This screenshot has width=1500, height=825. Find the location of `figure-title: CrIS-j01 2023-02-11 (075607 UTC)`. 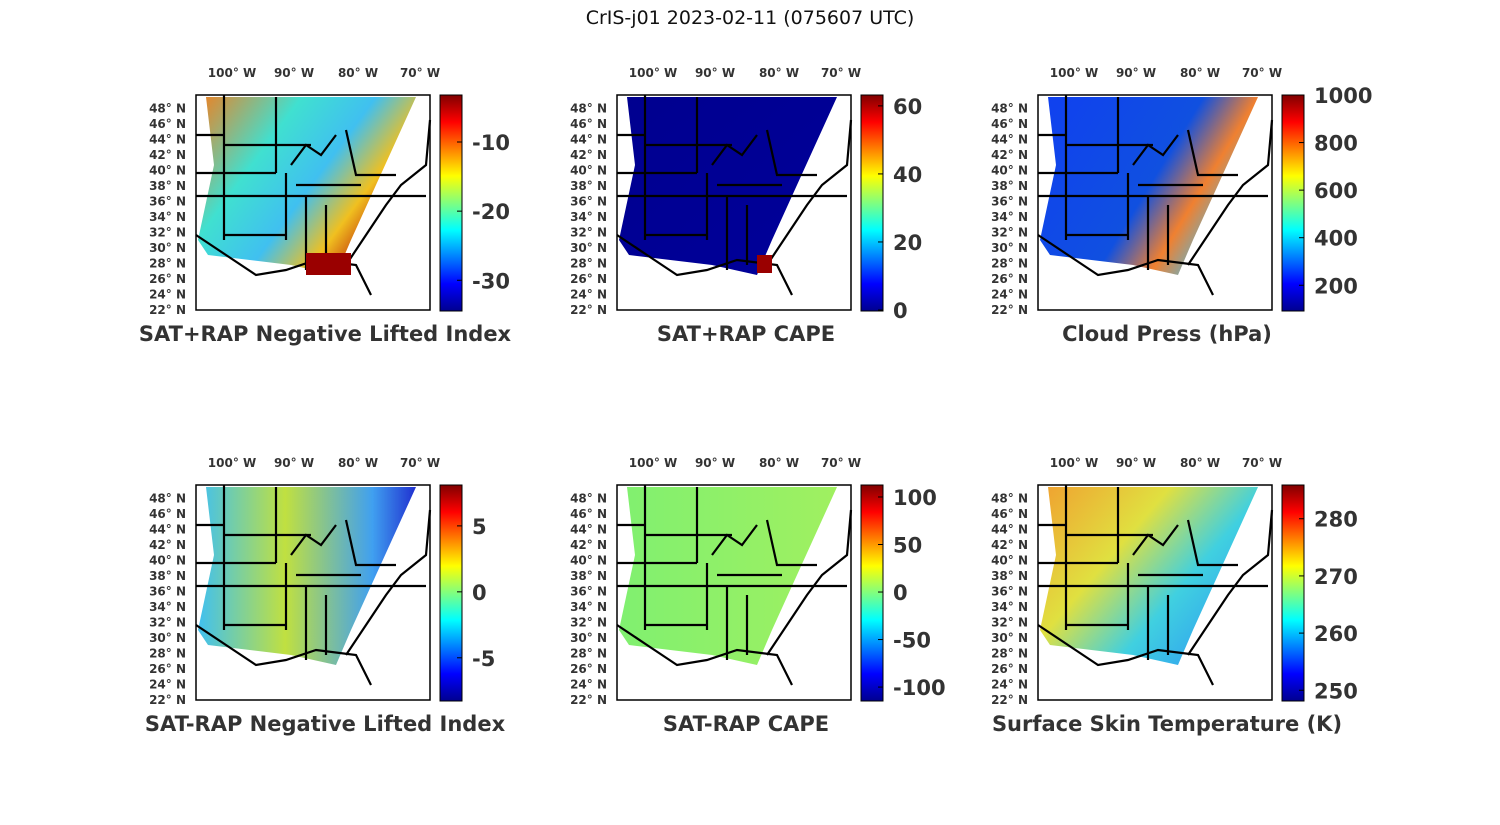

figure-title: CrIS-j01 2023-02-11 (075607 UTC) is located at coordinates (750, 18).